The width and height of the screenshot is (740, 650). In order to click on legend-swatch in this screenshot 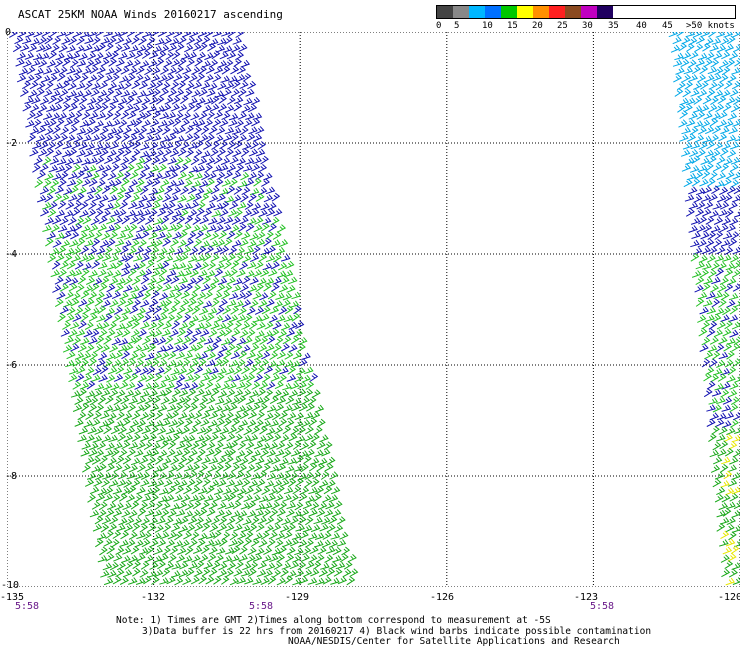, I will do `click(509, 12)`.